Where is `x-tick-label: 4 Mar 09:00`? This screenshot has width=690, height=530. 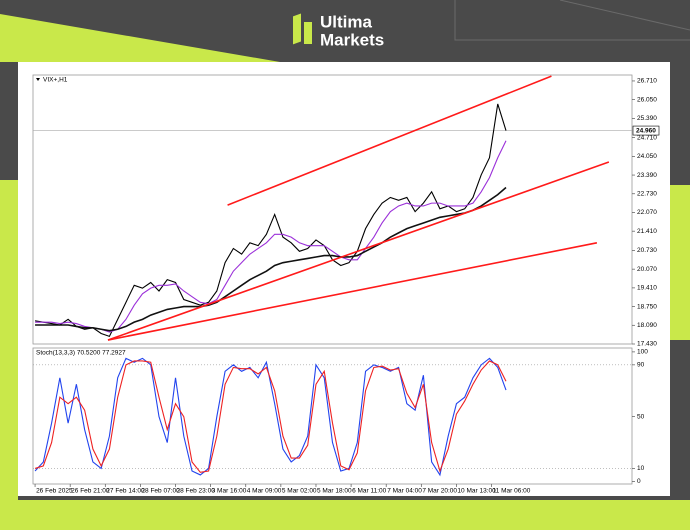
x-tick-label: 4 Mar 09:00 is located at coordinates (264, 491).